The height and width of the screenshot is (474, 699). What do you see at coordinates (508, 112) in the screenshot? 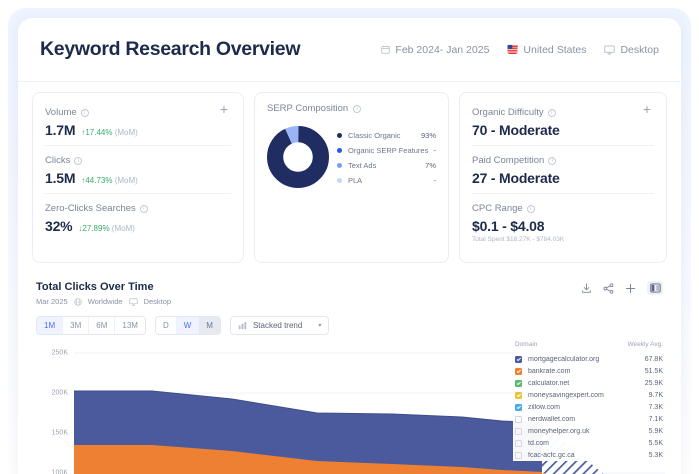
I see `metric-organic-difficulty-label-text: Organic Difficulty` at bounding box center [508, 112].